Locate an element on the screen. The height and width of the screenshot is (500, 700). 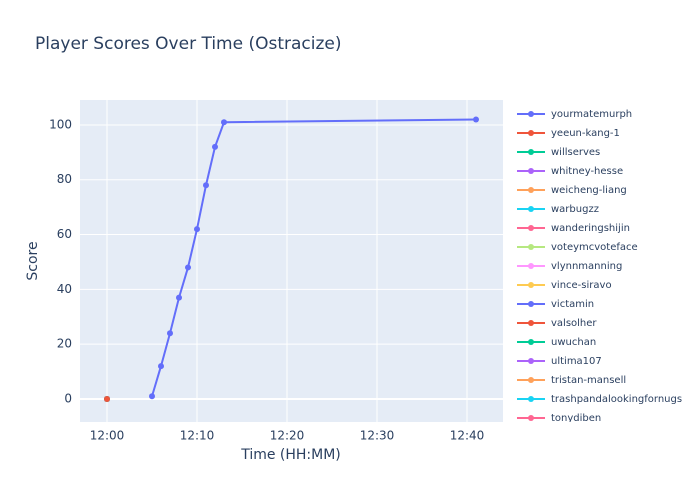
legend-label: victamin is located at coordinates (572, 304).